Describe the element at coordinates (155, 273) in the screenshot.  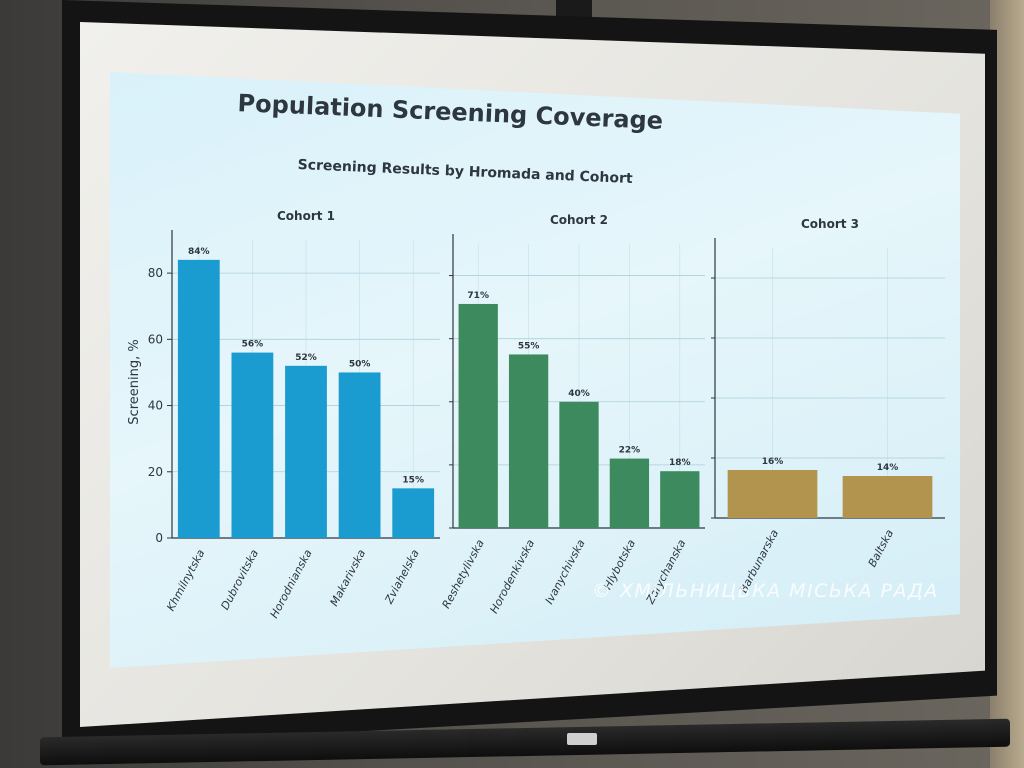
I see `y-tick-label: 80` at that location.